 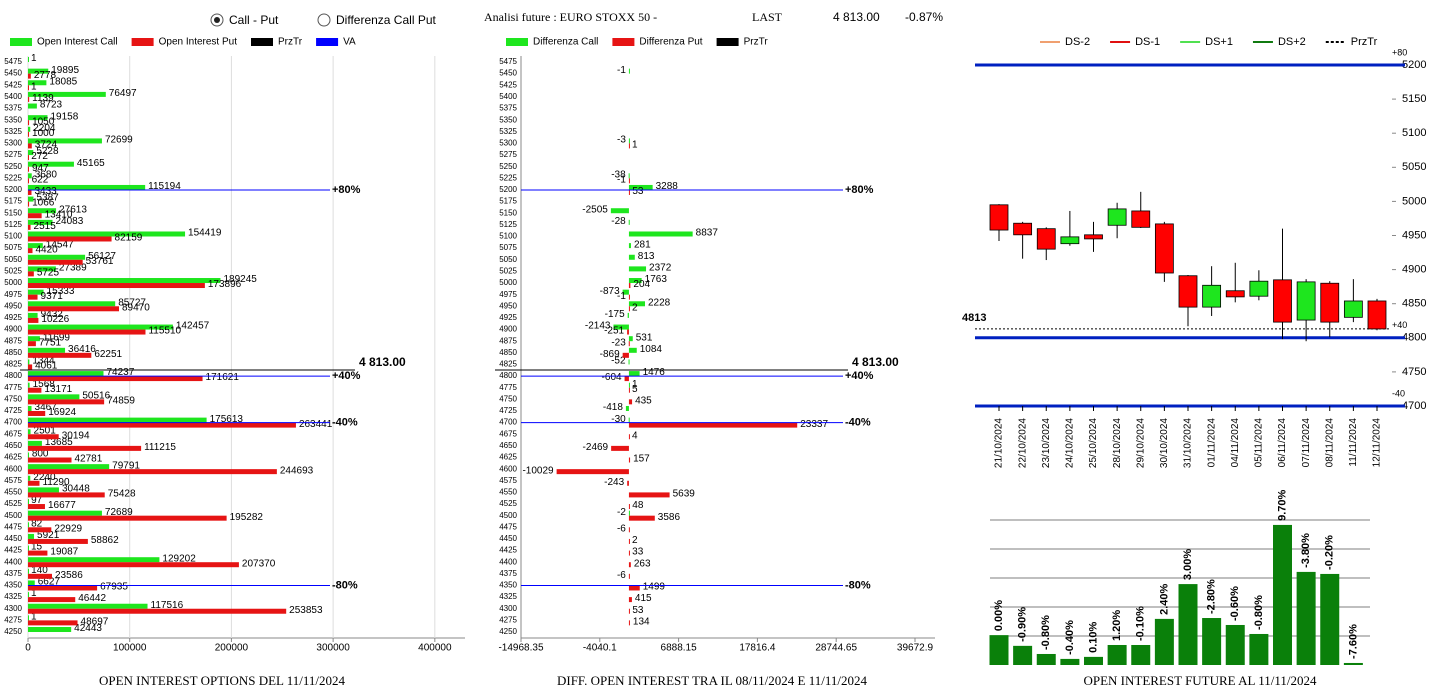 What do you see at coordinates (44, 477) in the screenshot?
I see `bar-value-label: 2240` at bounding box center [44, 477].